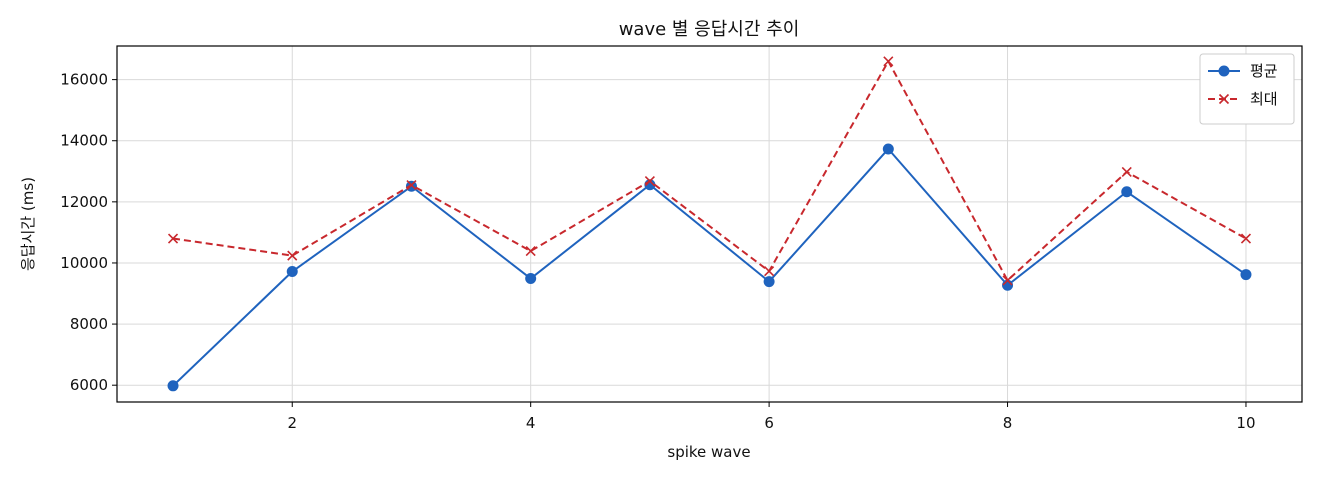 The height and width of the screenshot is (480, 1320). I want to click on y-tick-label: 6000, so click(89, 385).